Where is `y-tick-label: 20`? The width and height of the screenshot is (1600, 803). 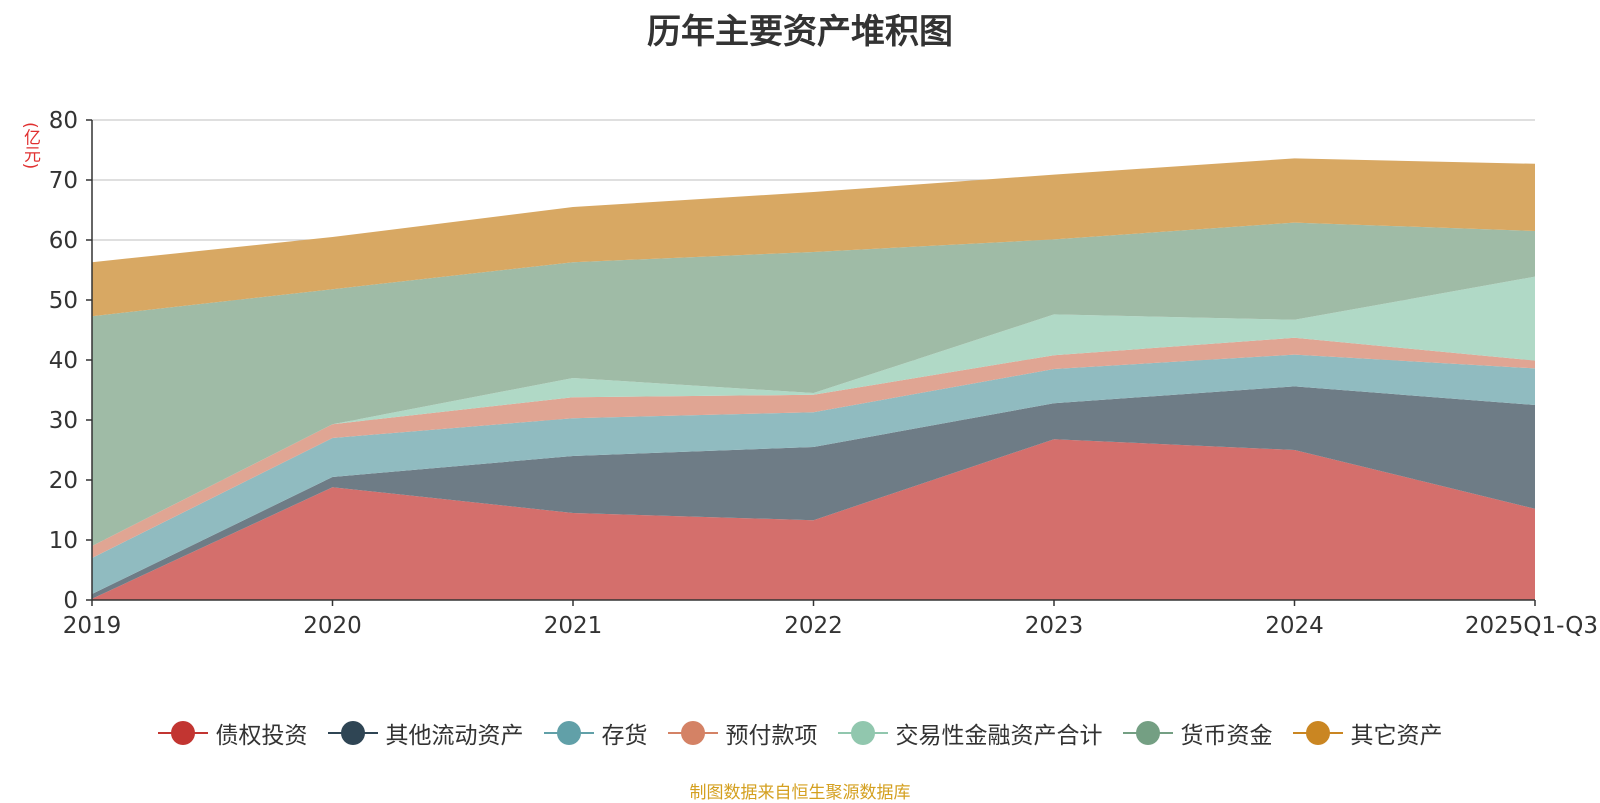 y-tick-label: 20 is located at coordinates (63, 481).